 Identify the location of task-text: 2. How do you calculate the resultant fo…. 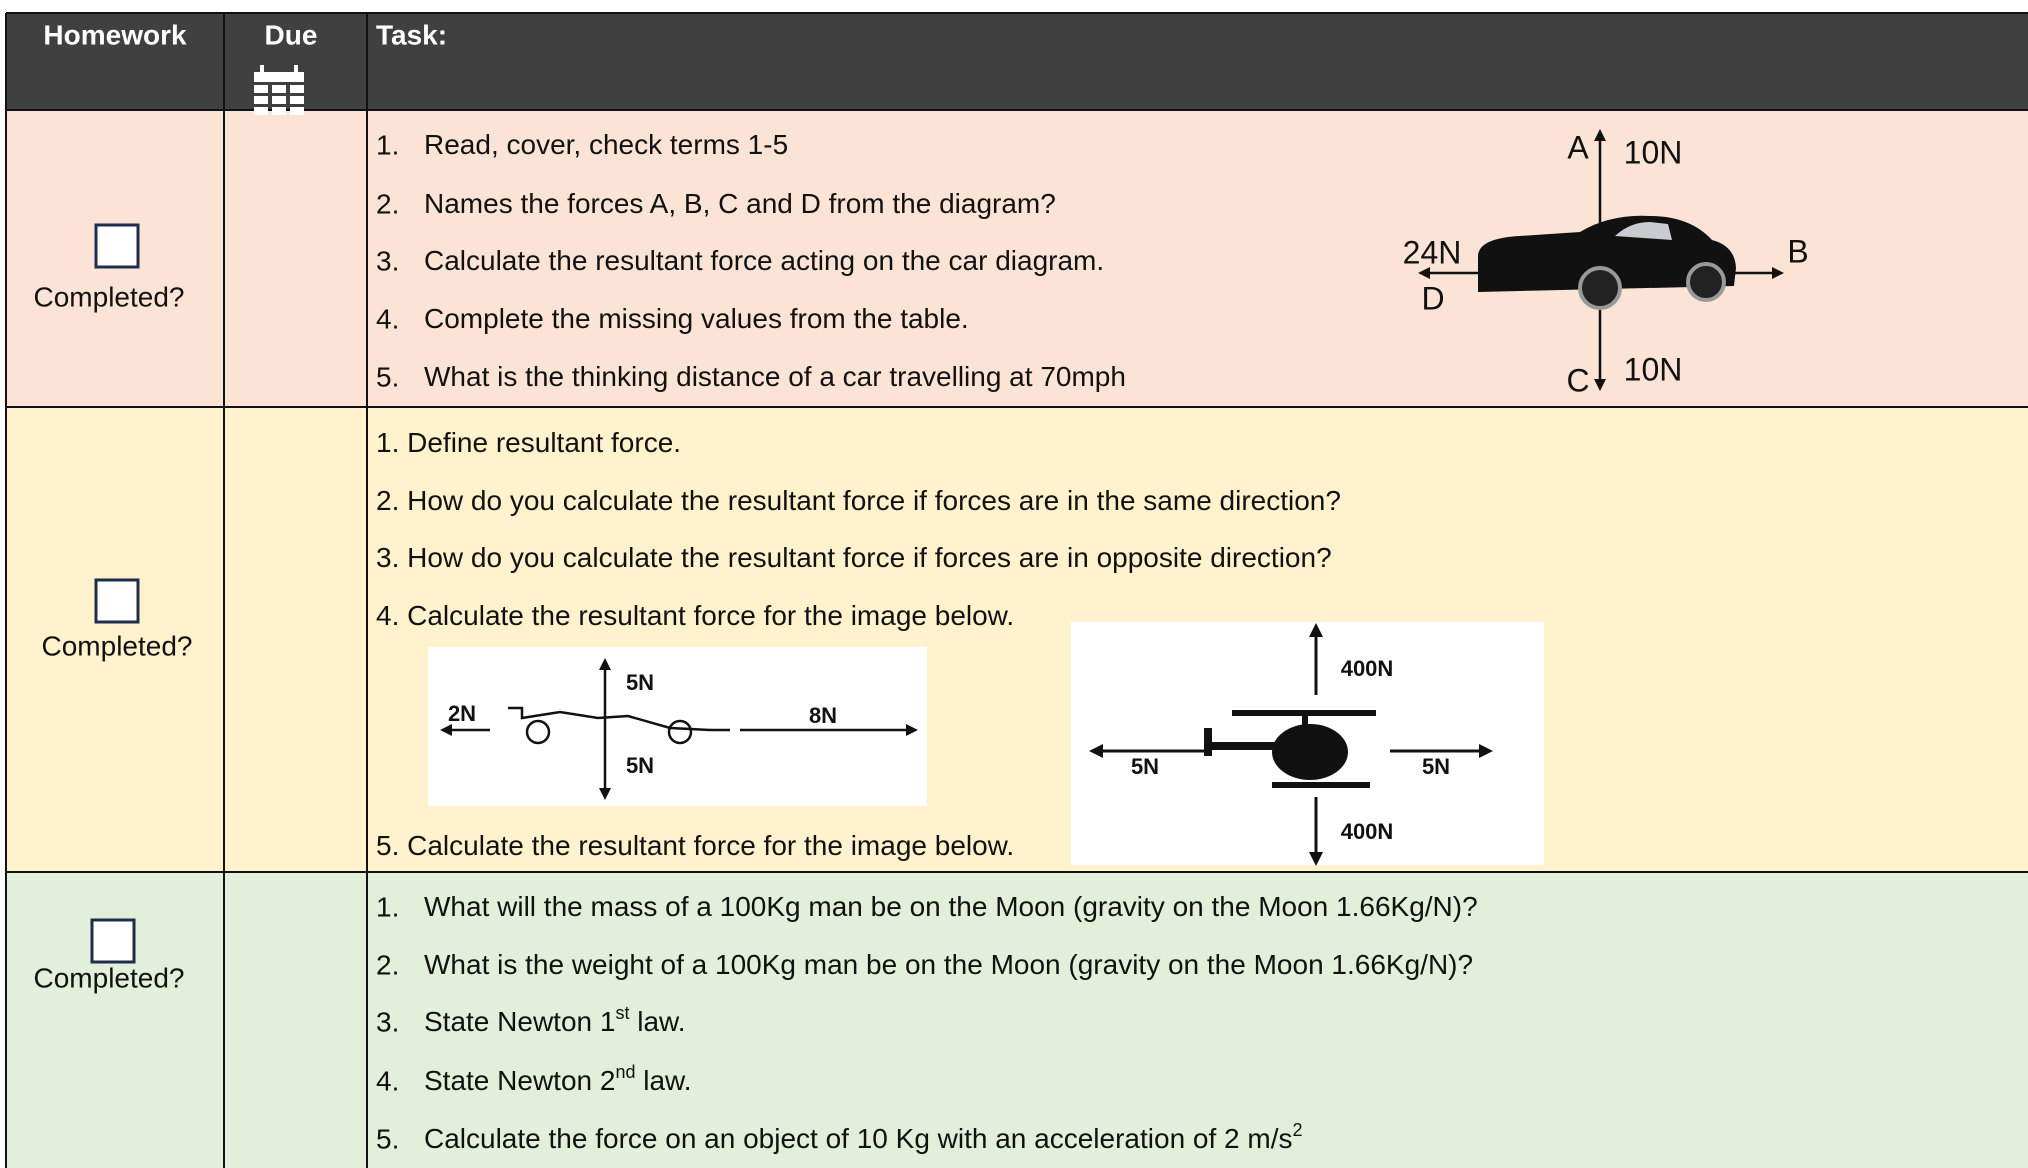
(858, 500).